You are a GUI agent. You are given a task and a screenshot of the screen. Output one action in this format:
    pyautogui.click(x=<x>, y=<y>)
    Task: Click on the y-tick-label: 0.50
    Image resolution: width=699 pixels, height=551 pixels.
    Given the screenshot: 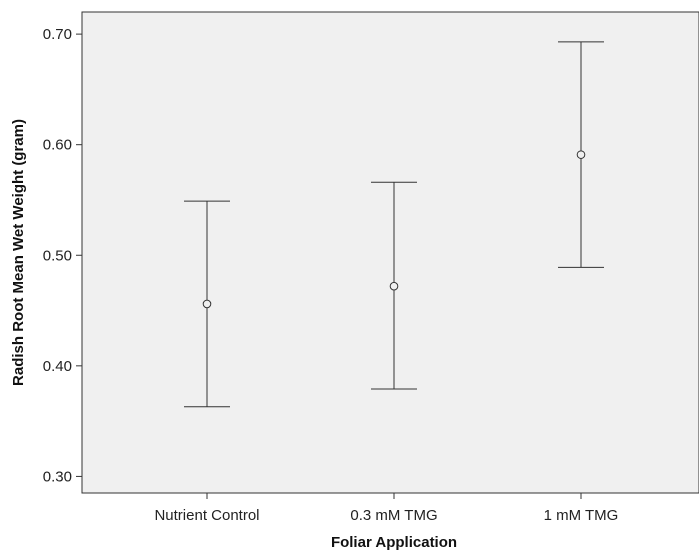 What is the action you would take?
    pyautogui.click(x=57, y=255)
    